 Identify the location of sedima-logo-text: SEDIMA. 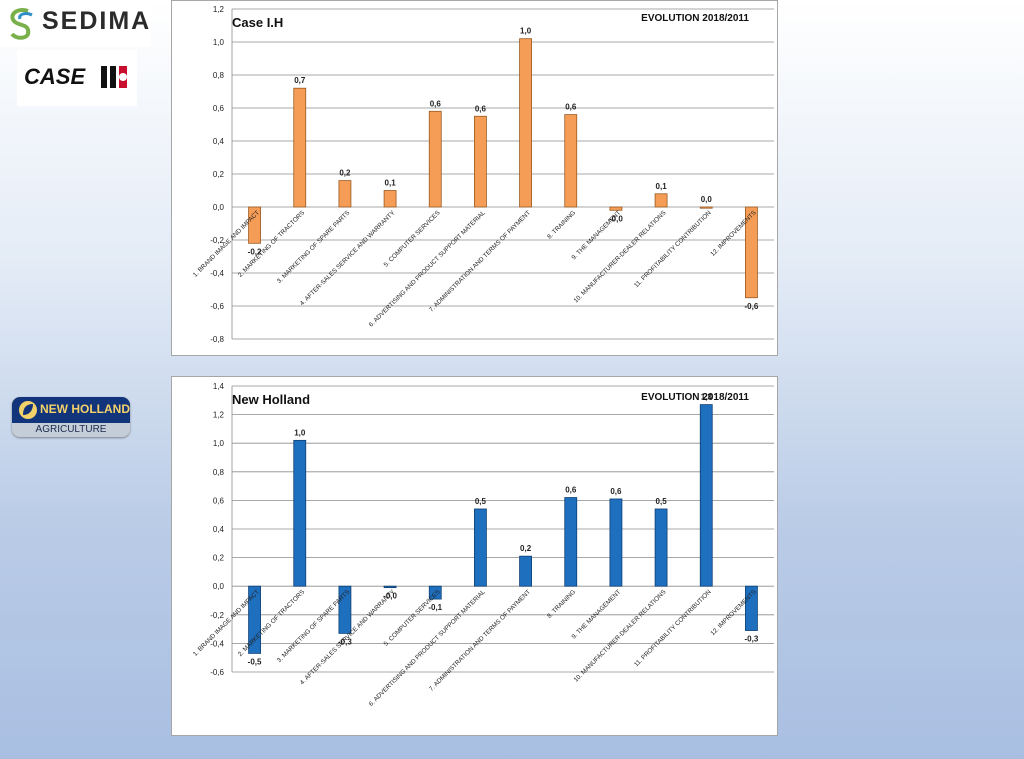
(97, 21).